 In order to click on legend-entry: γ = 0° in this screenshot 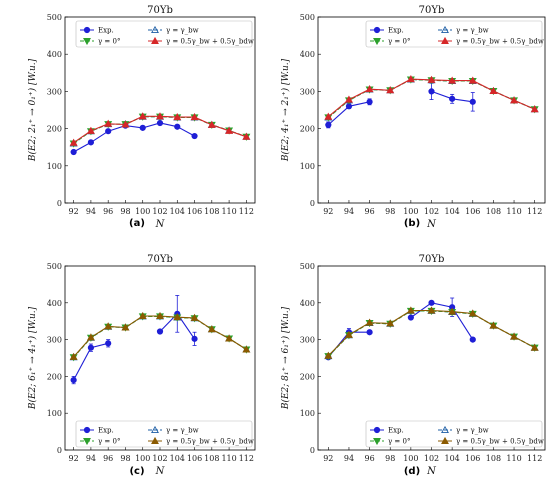, I will do `click(399, 42)`.